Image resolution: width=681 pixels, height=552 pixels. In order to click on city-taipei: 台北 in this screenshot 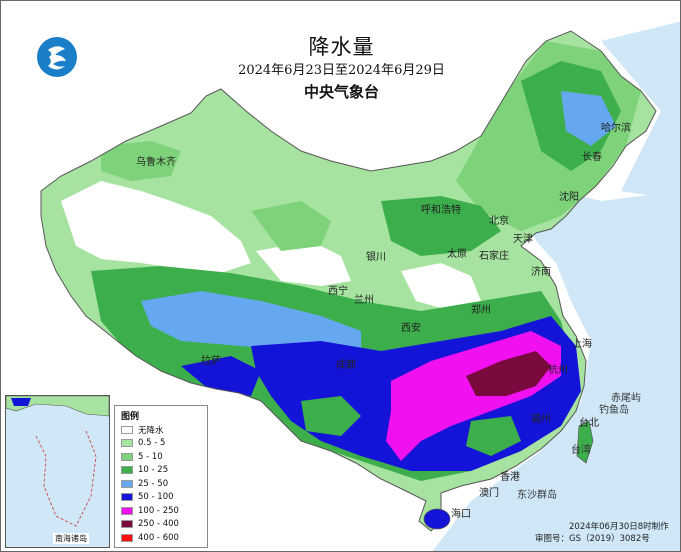, I will do `click(589, 423)`.